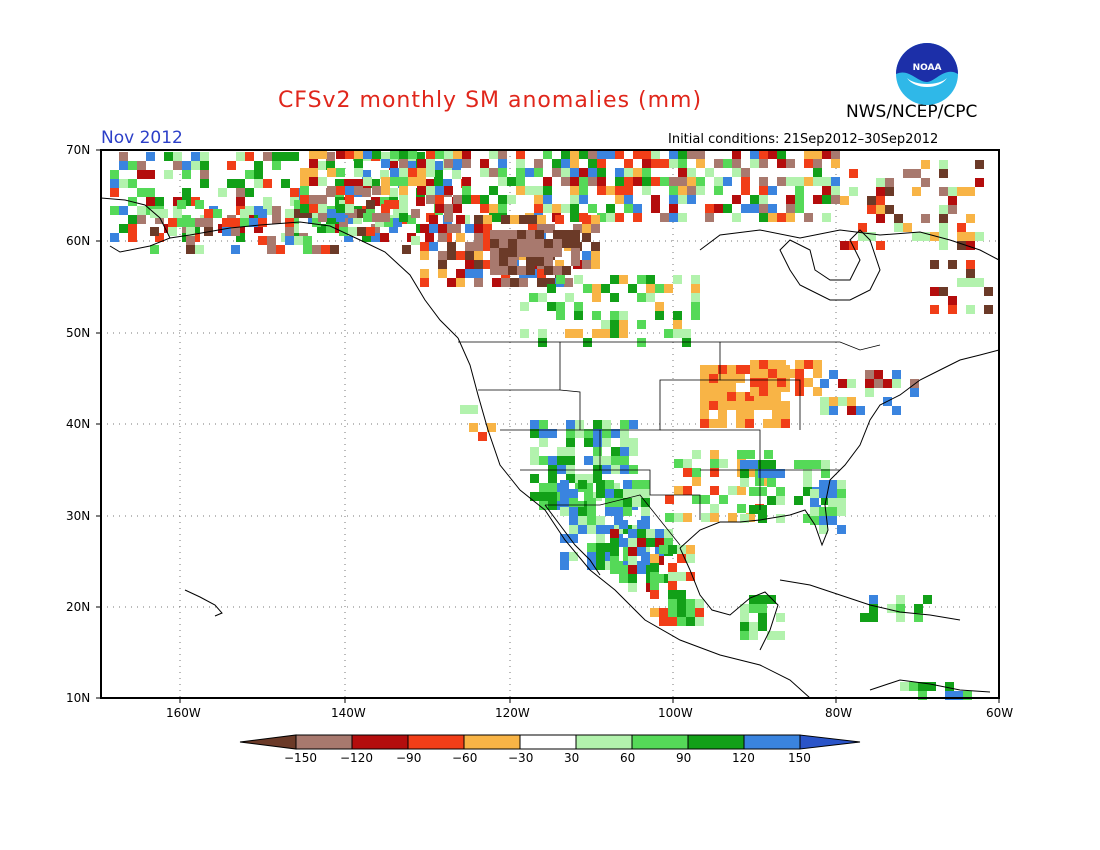  Describe the element at coordinates (628, 758) in the screenshot. I see `legend-label: 60` at that location.